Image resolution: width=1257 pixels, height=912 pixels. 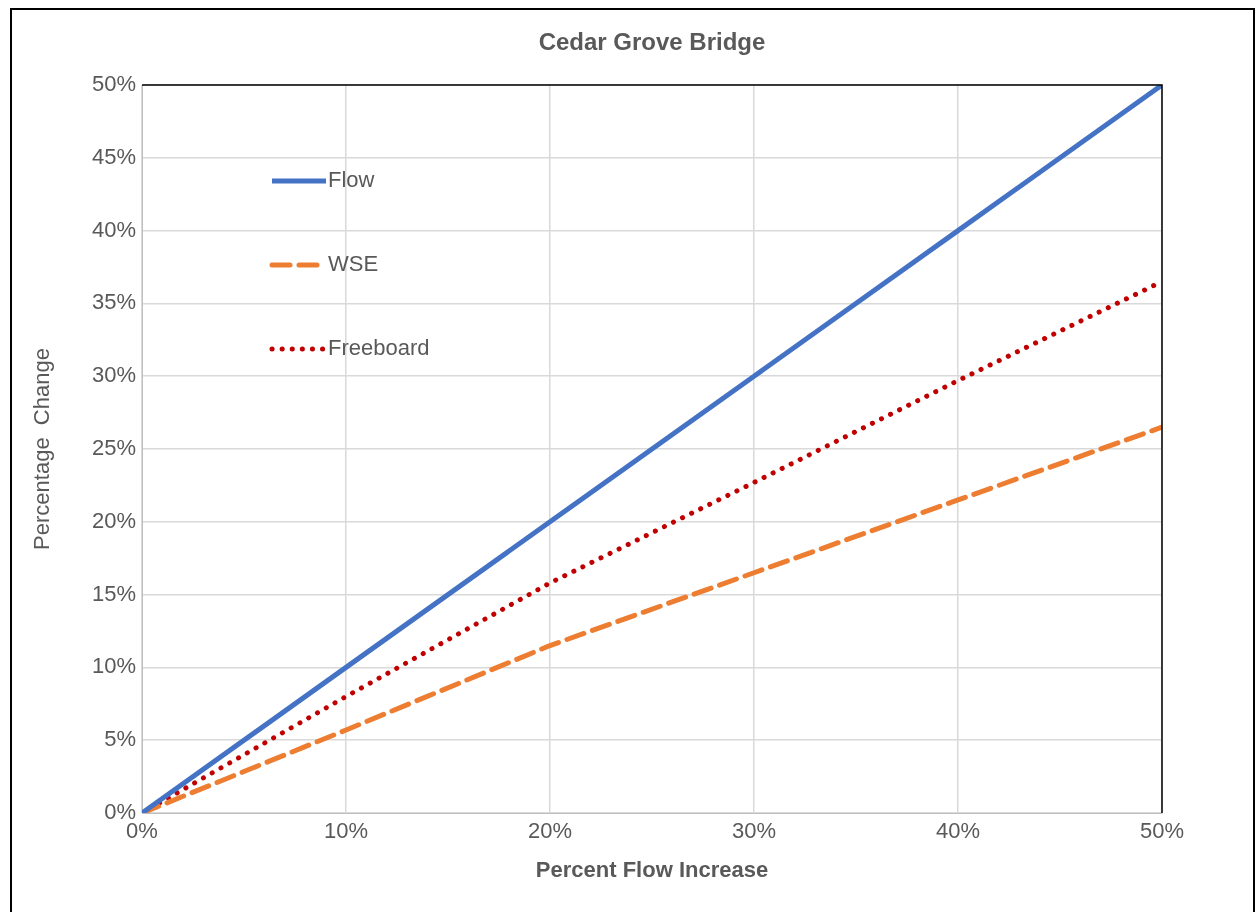 I want to click on y-tick-label: 10%, so click(x=113, y=666).